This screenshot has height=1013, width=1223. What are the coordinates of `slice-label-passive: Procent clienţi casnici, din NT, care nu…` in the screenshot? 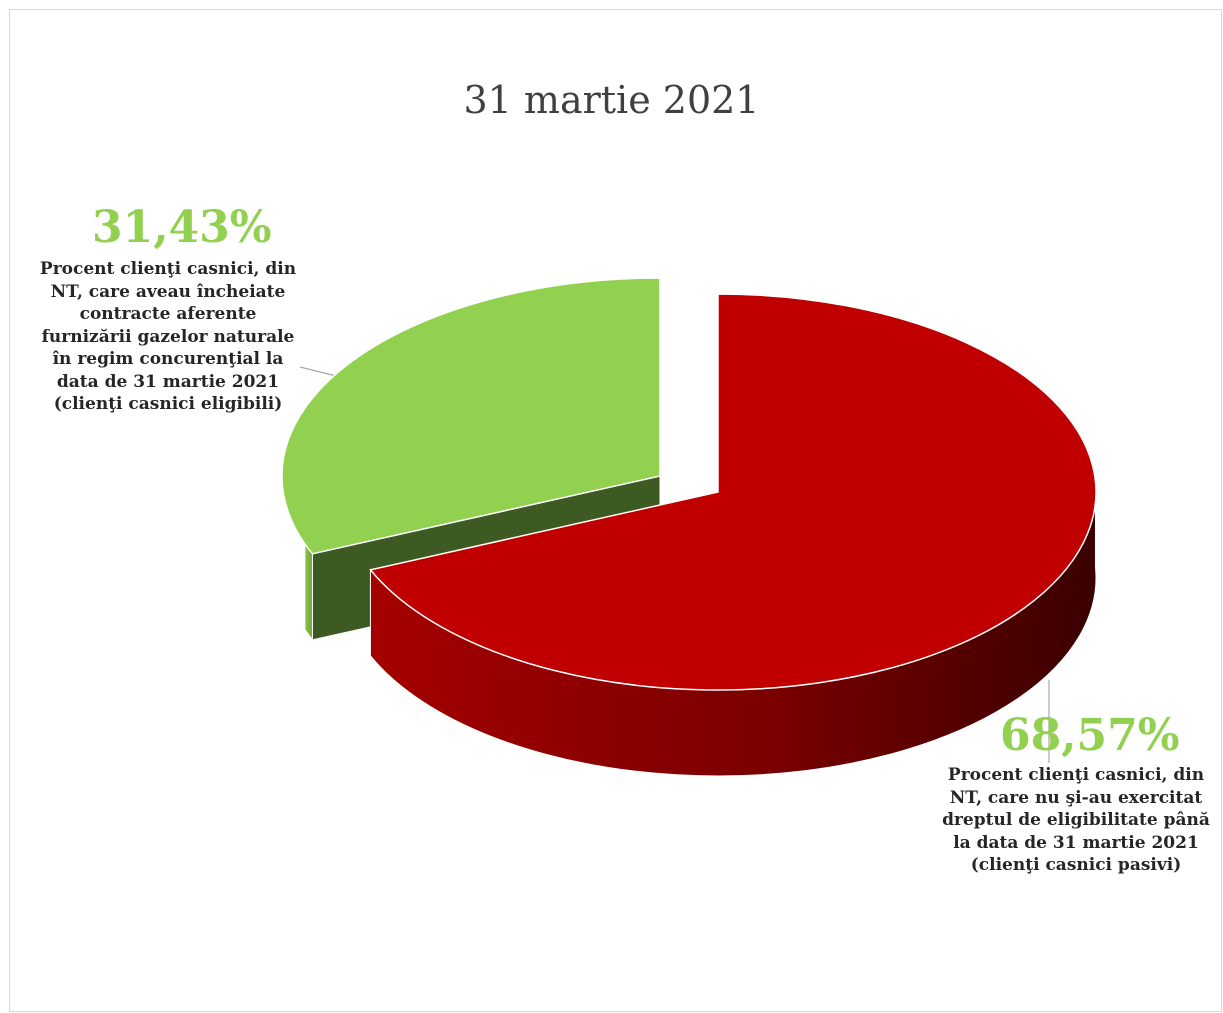 It's located at (1076, 820).